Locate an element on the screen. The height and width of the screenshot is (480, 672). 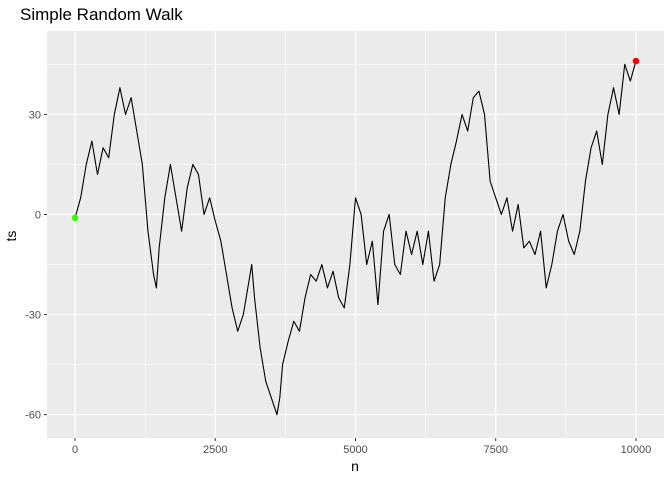
start-point-marker is located at coordinates (75, 218).